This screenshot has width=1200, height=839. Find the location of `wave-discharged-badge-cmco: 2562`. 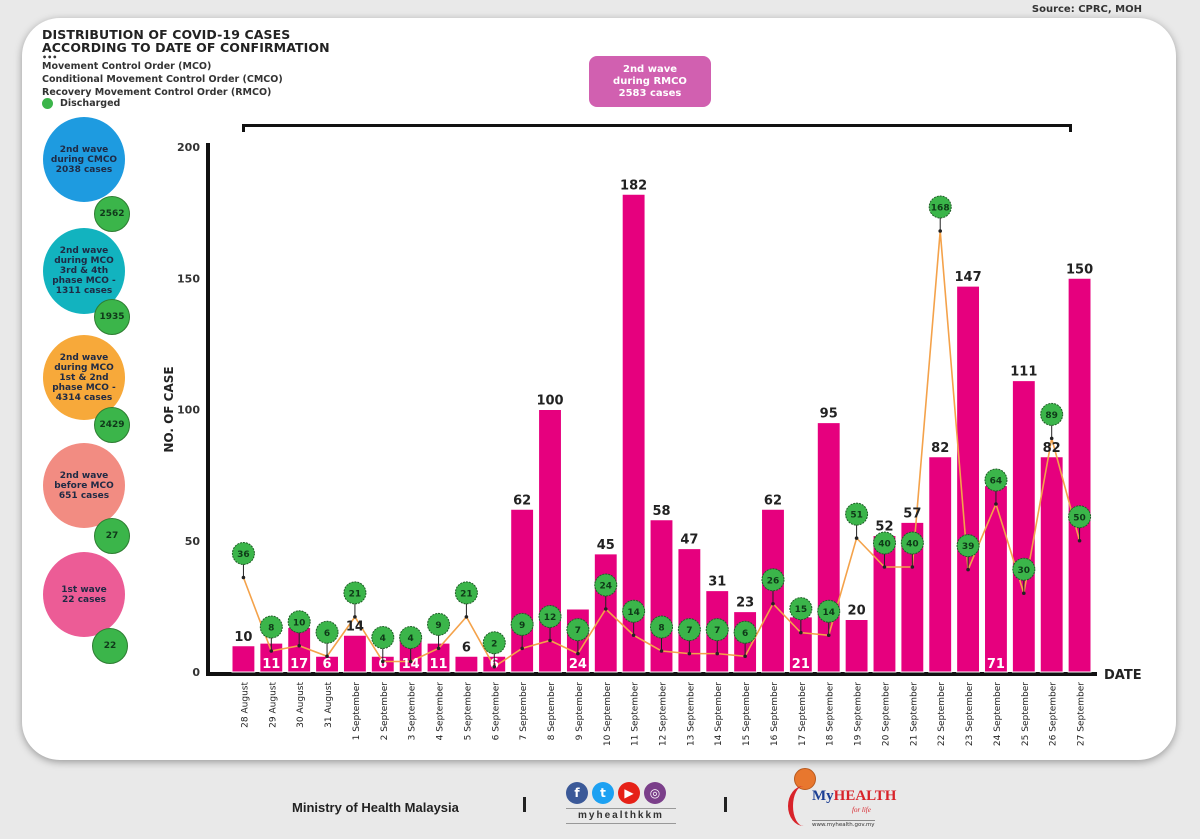

wave-discharged-badge-cmco: 2562 is located at coordinates (112, 214).